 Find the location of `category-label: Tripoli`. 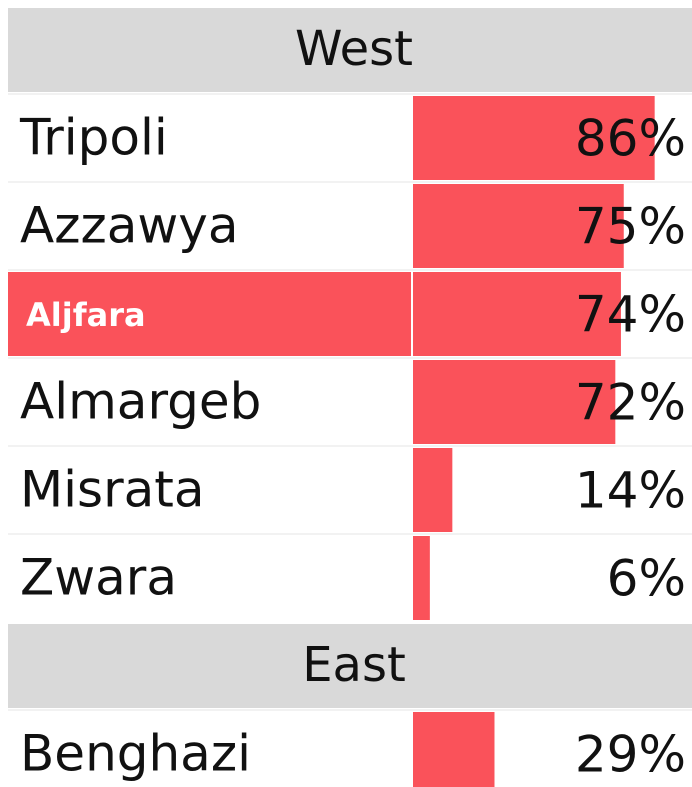

category-label: Tripoli is located at coordinates (93, 138).